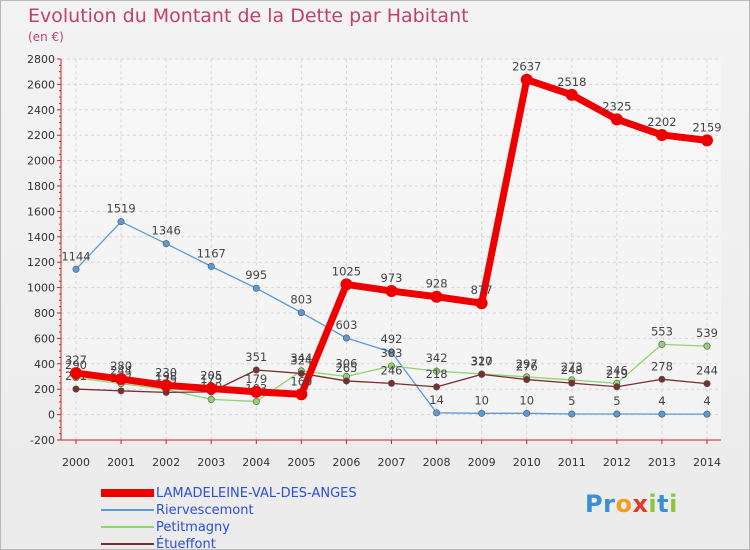 The width and height of the screenshot is (750, 550). I want to click on data-label-riervescemont: 1144, so click(75, 256).